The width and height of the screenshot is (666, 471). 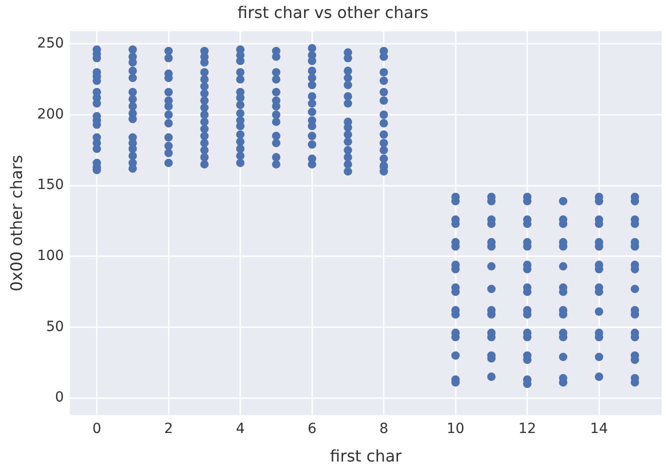 What do you see at coordinates (50, 114) in the screenshot?
I see `y-tick-label: 200` at bounding box center [50, 114].